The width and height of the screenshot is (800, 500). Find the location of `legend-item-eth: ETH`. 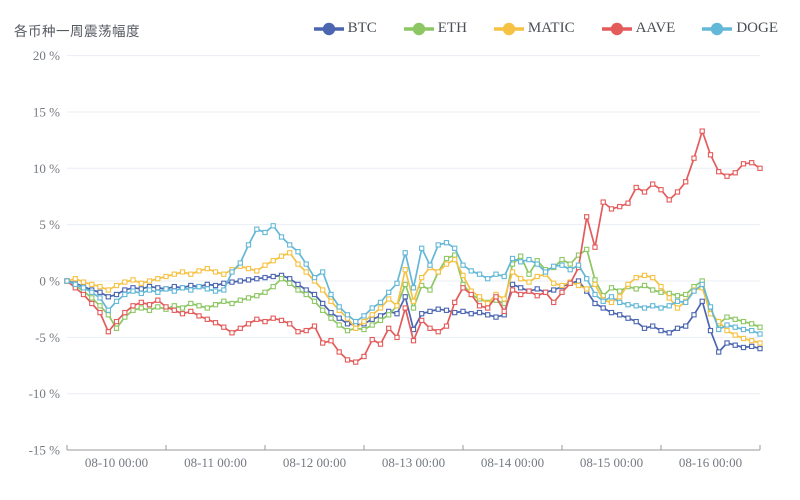

legend-item-eth: ETH is located at coordinates (435, 28).